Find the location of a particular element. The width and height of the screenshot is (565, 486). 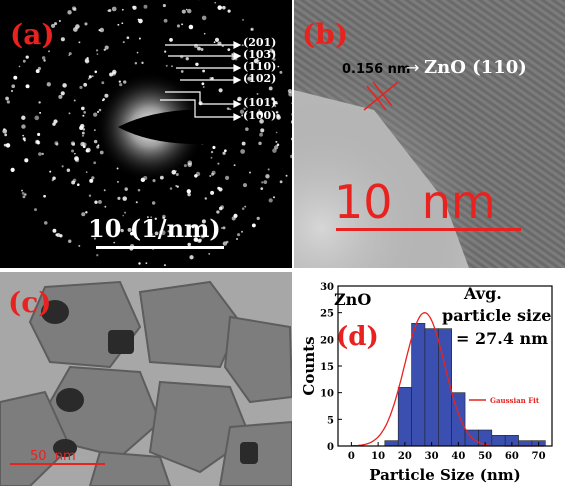

x-tick-label: 0 is located at coordinates (351, 456).